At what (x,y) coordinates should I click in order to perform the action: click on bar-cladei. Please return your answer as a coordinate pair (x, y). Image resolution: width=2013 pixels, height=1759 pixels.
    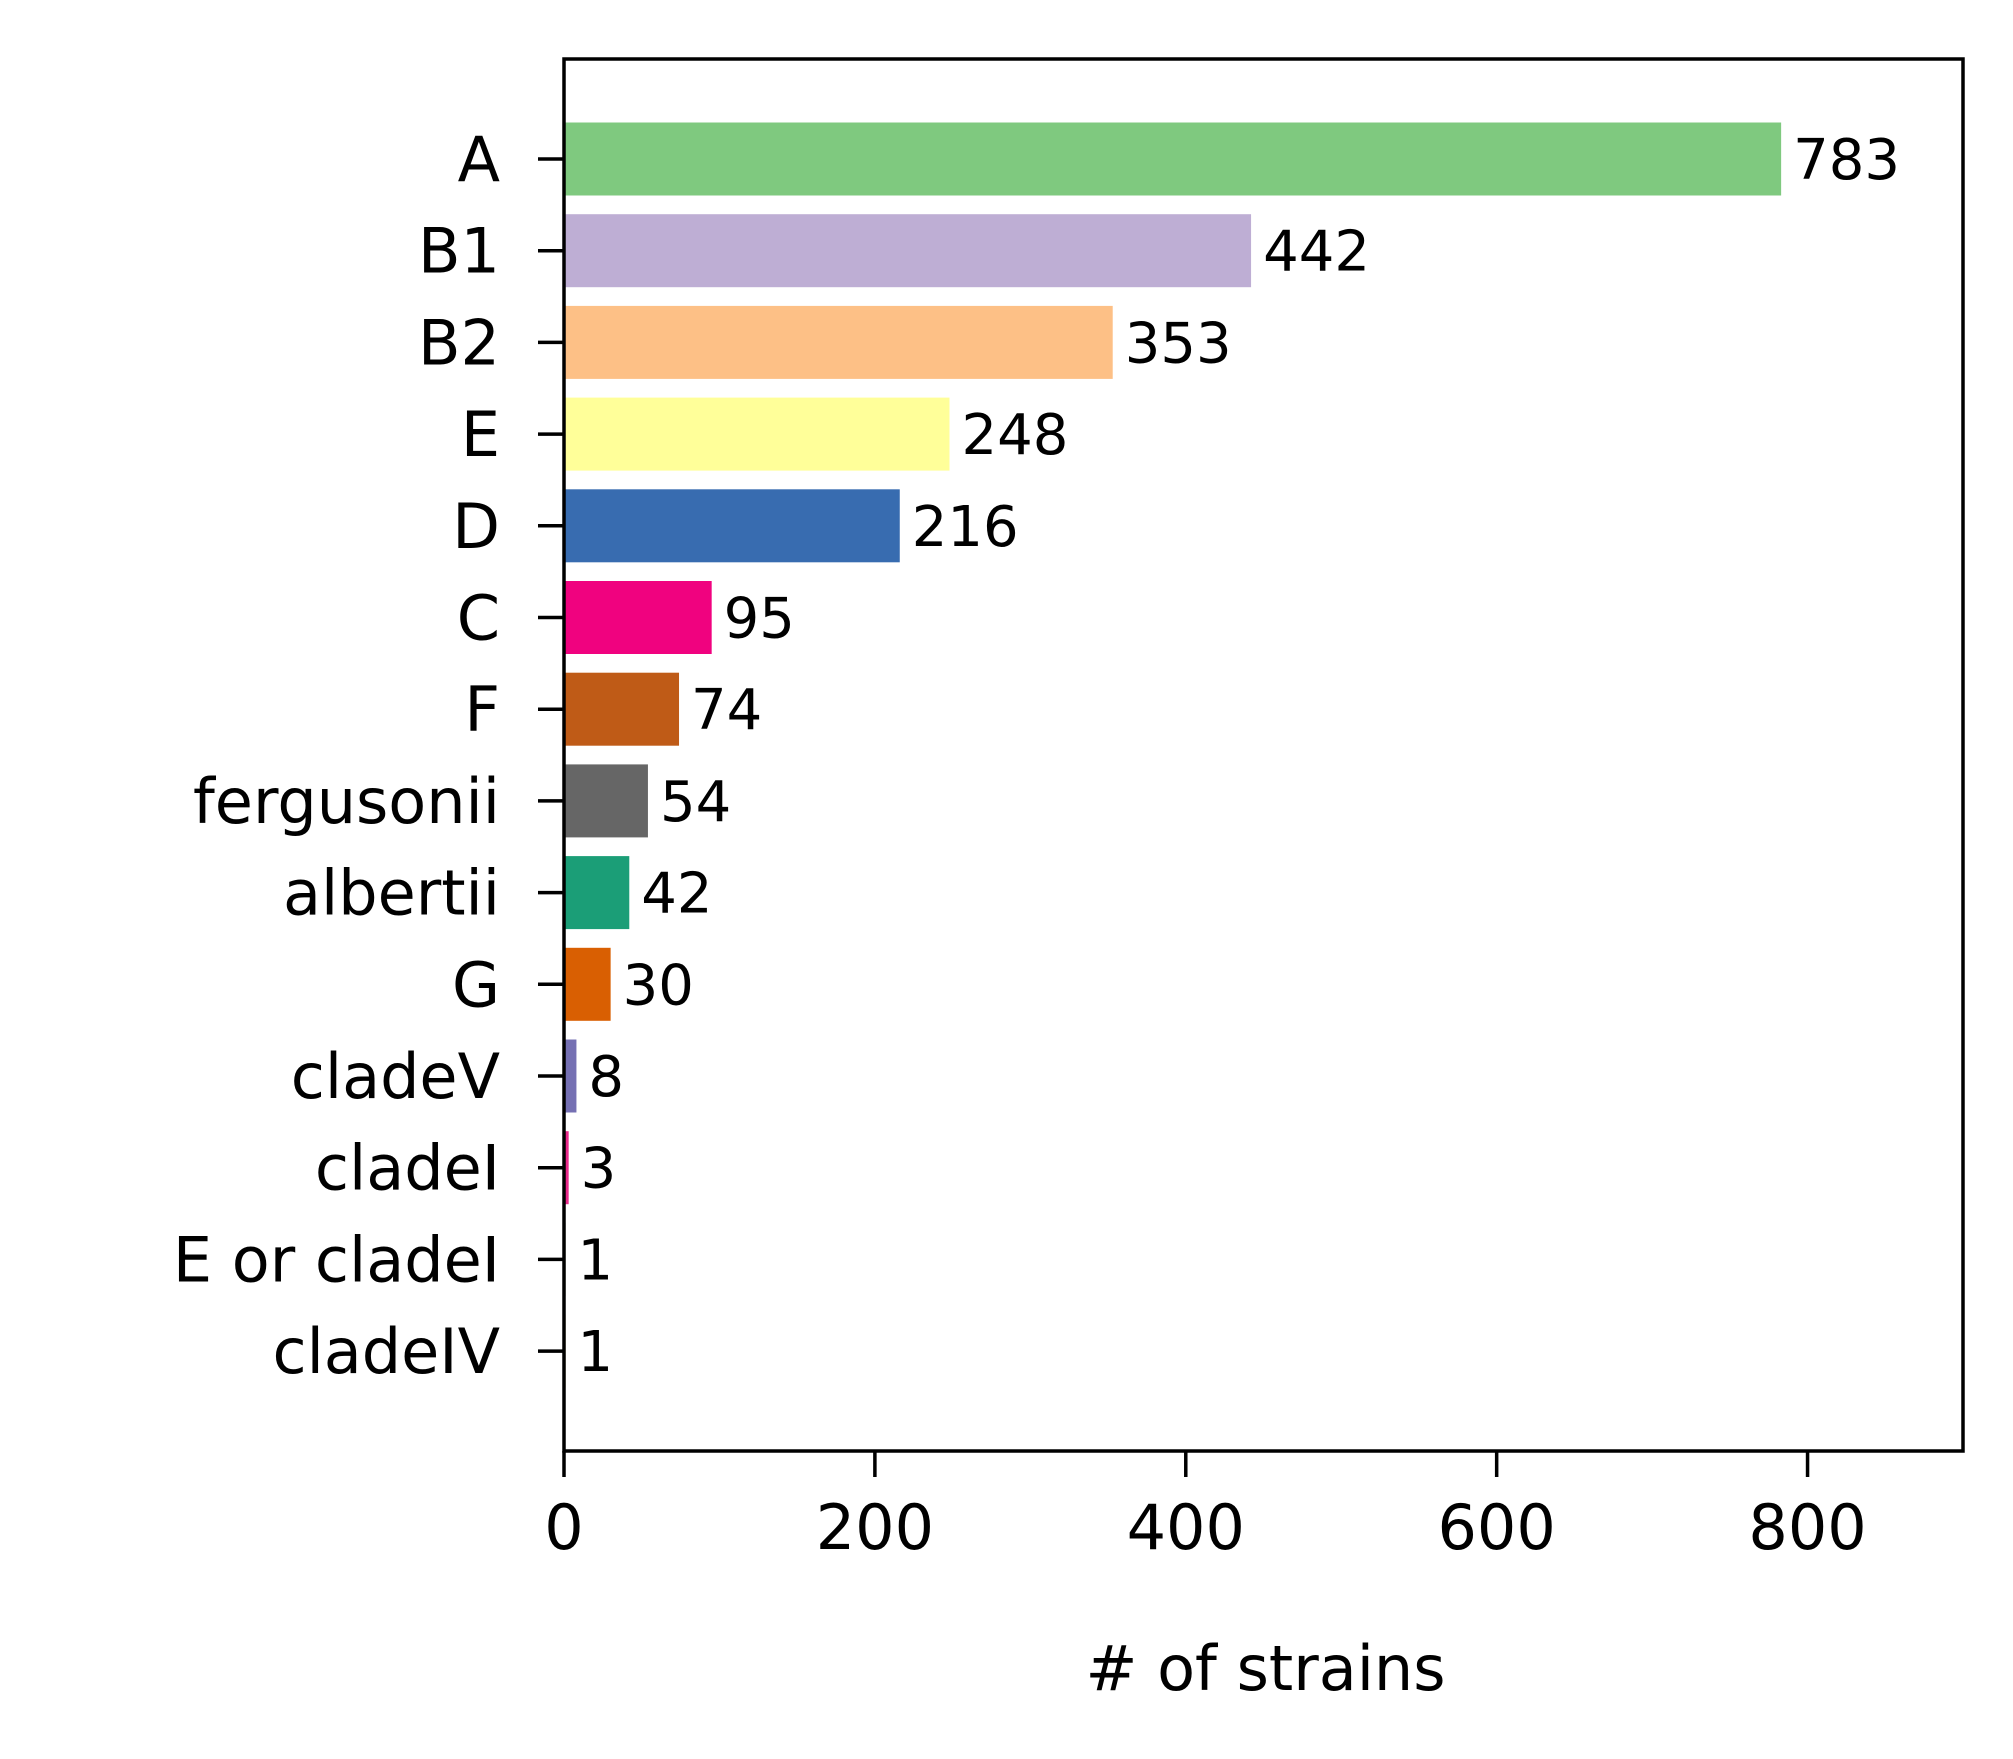
    Looking at the image, I should click on (566, 1168).